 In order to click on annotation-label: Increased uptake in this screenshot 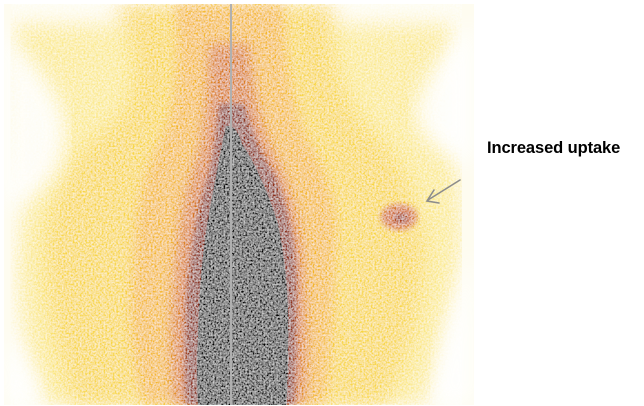, I will do `click(554, 148)`.